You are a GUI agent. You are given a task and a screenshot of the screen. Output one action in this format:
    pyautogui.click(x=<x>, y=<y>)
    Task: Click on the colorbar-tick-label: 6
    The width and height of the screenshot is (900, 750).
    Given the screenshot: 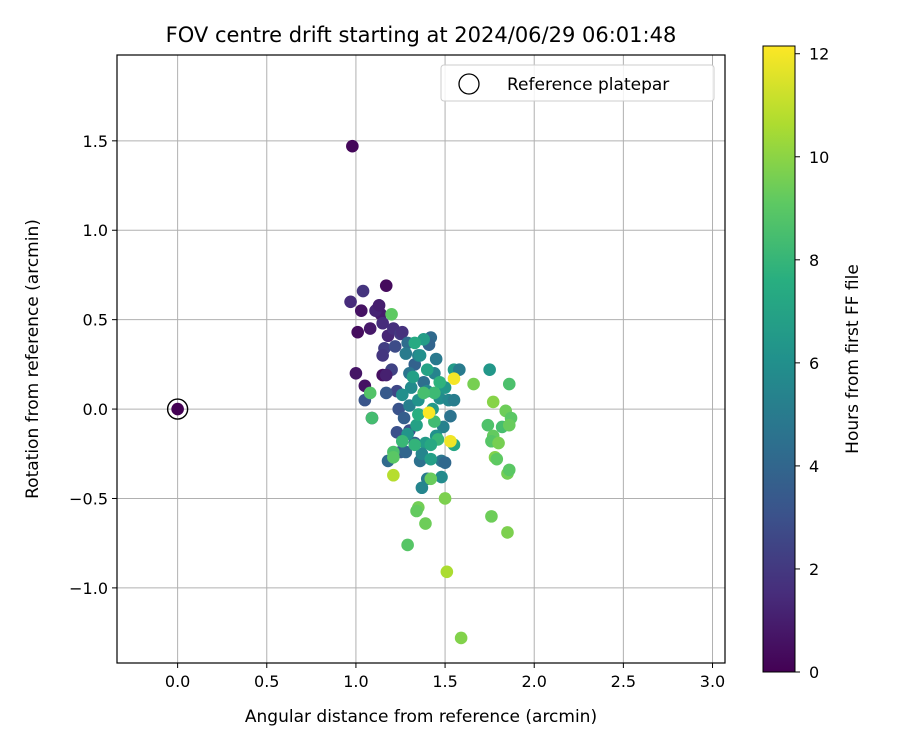 What is the action you would take?
    pyautogui.click(x=814, y=363)
    